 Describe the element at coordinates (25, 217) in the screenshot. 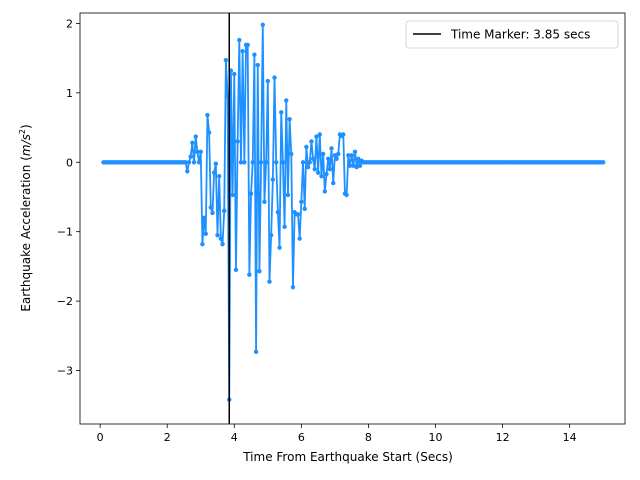

I see `y-axis-label: Earthquake Acceleration (m/s2)` at that location.